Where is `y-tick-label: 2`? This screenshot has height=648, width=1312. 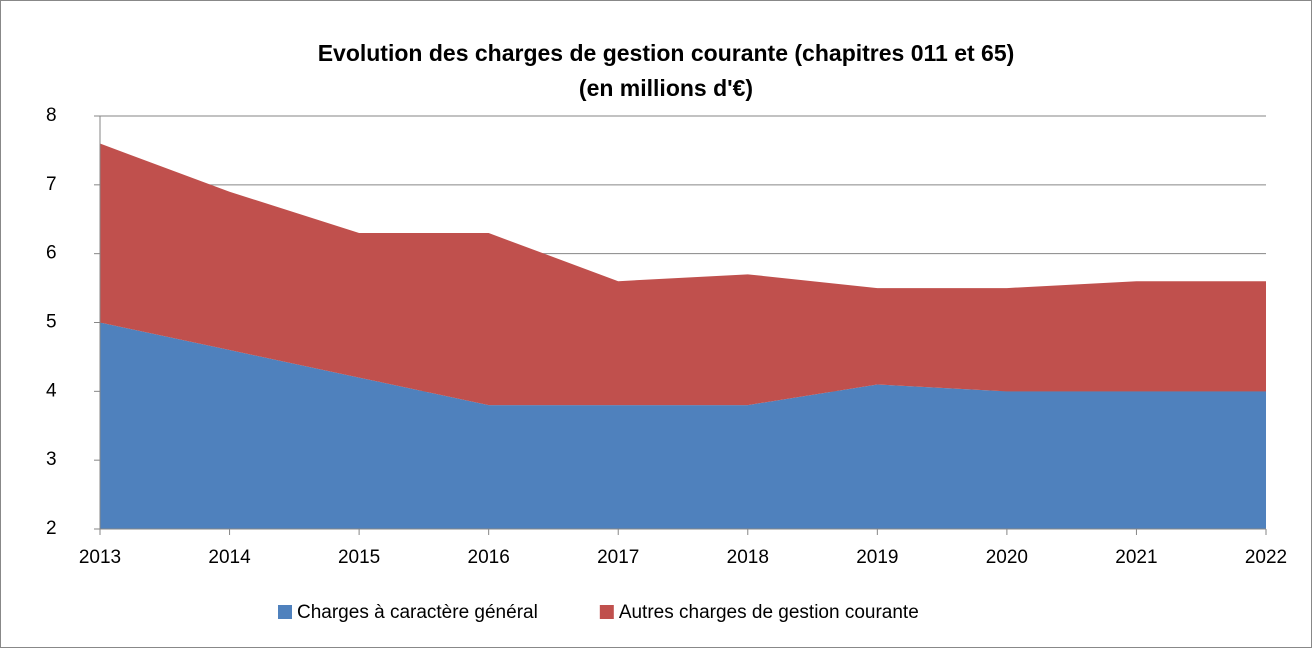 y-tick-label: 2 is located at coordinates (51, 528).